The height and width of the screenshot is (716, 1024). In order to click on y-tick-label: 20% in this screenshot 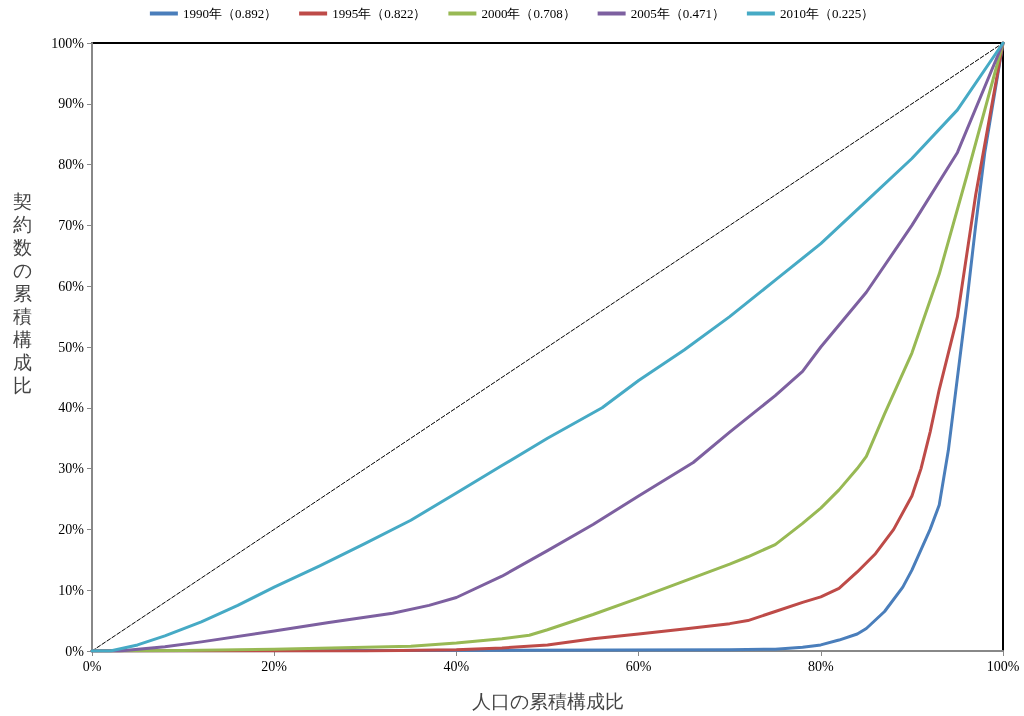, I will do `click(71, 529)`.